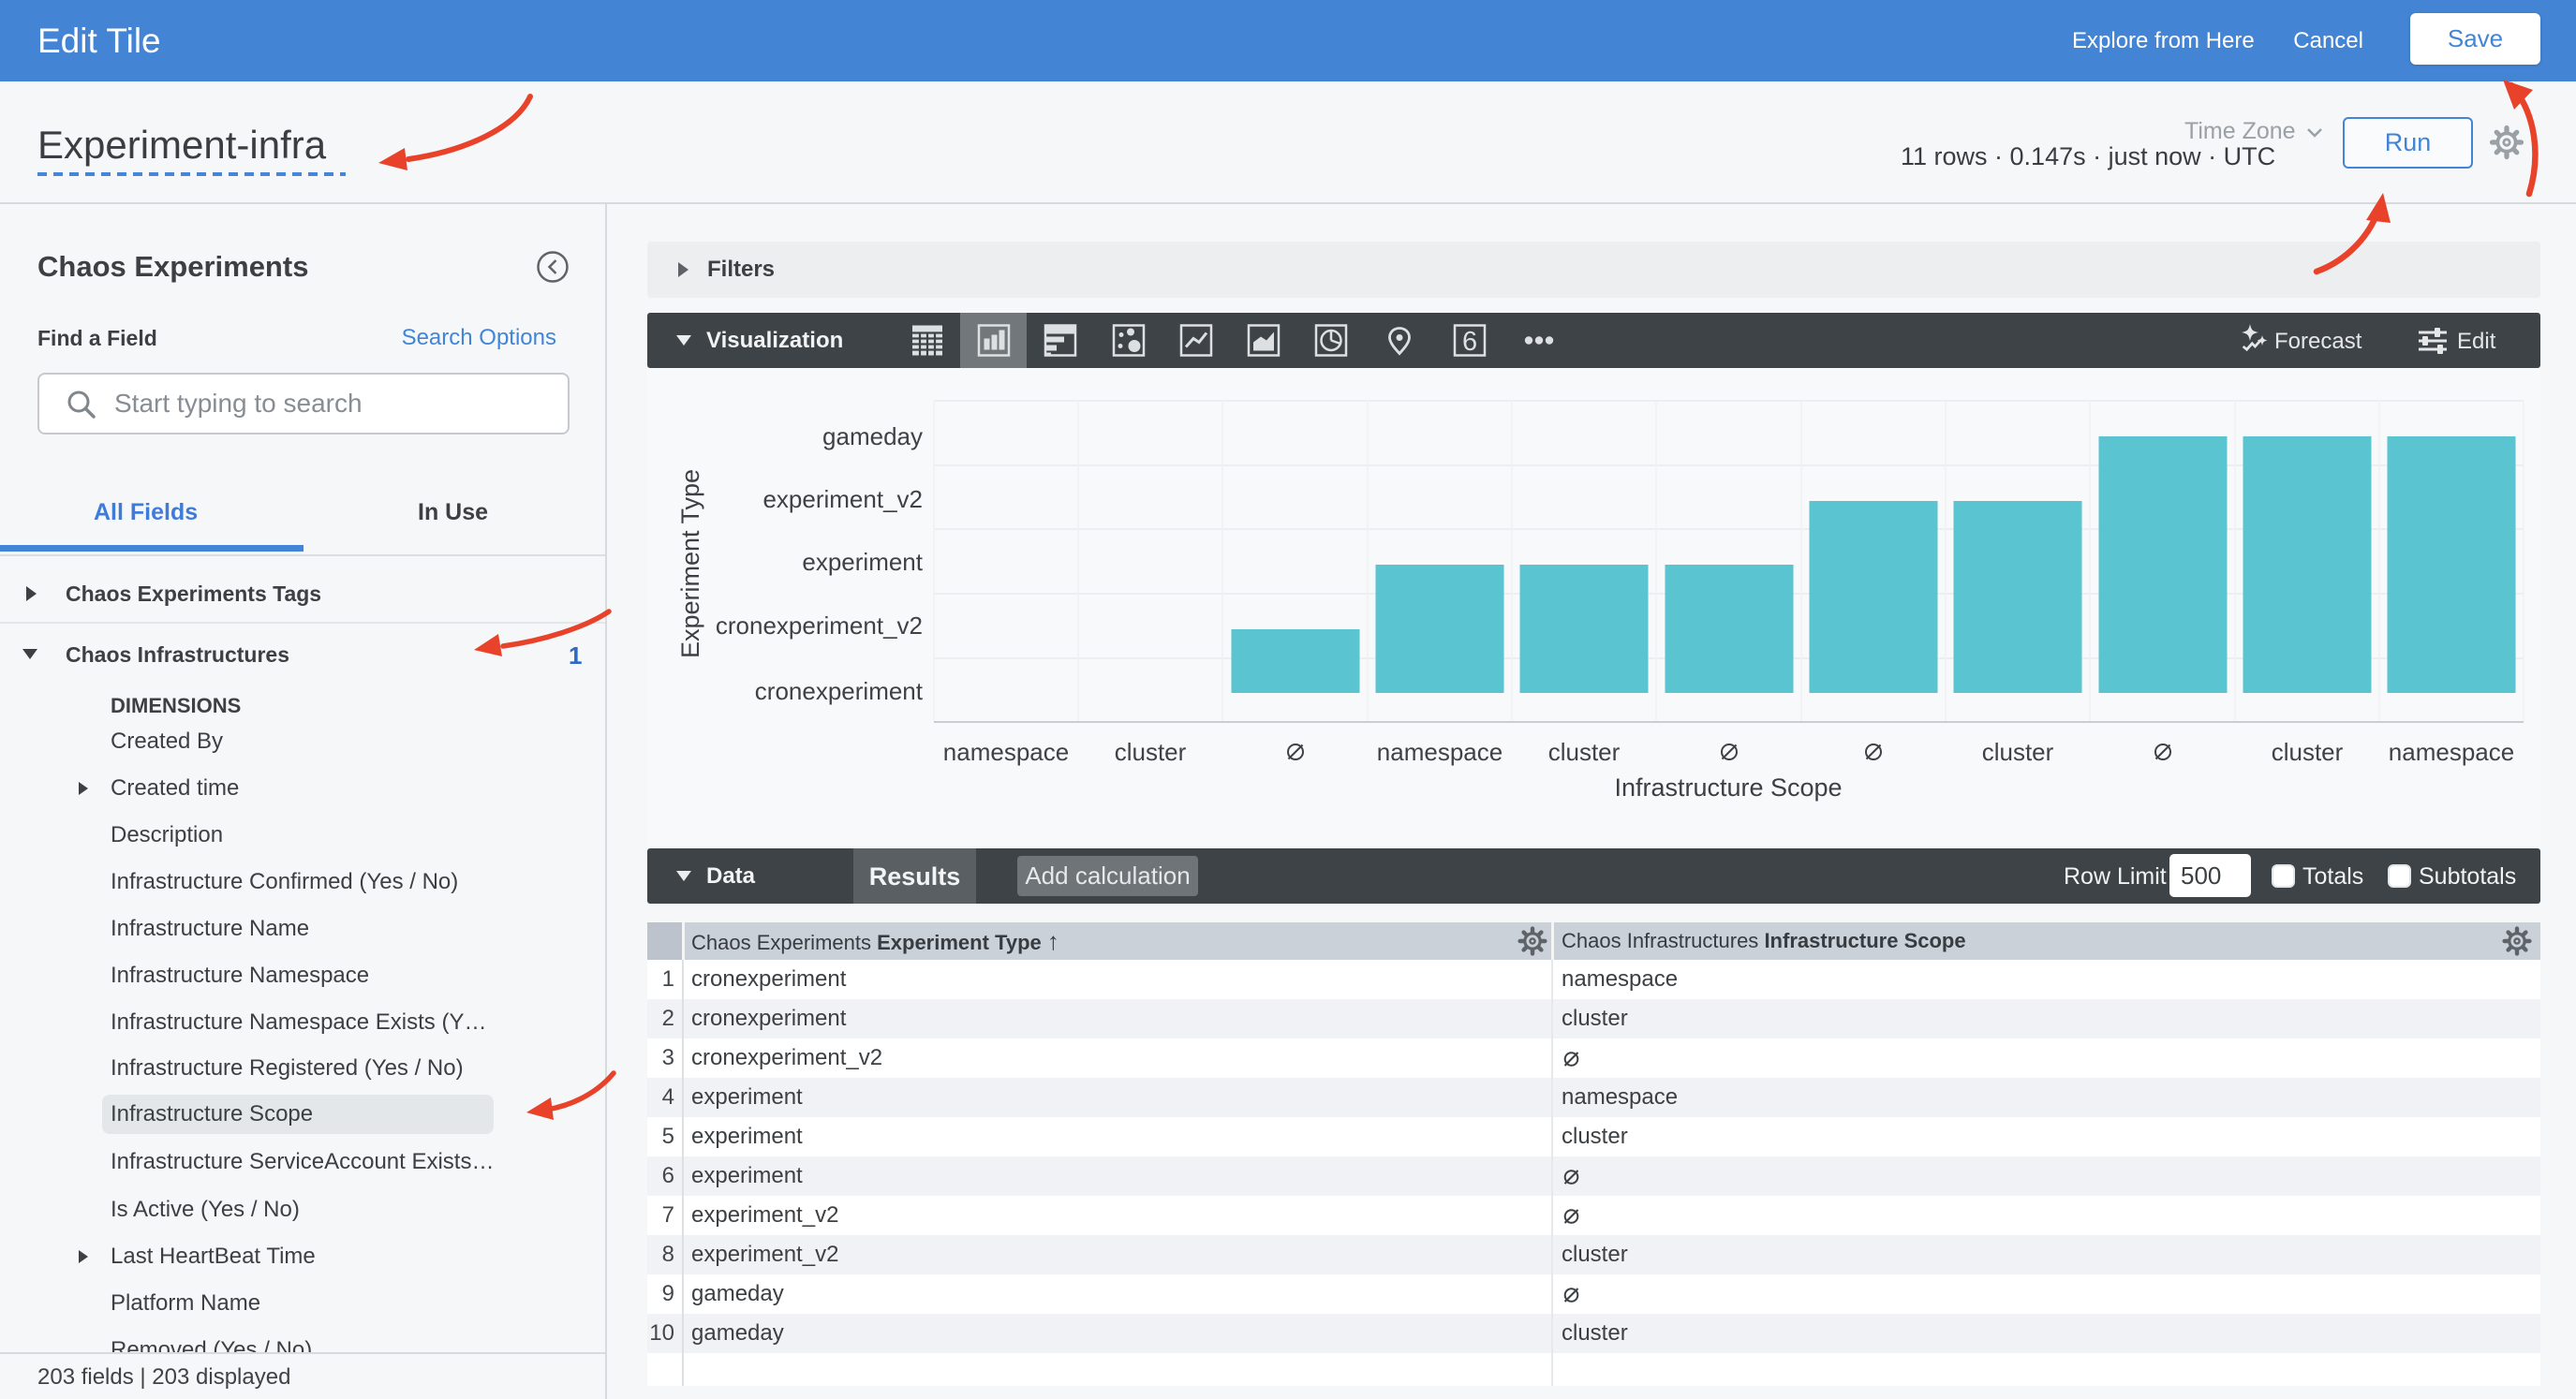 This screenshot has width=2576, height=1399. What do you see at coordinates (862, 562) in the screenshot?
I see `svg-text: experiment` at bounding box center [862, 562].